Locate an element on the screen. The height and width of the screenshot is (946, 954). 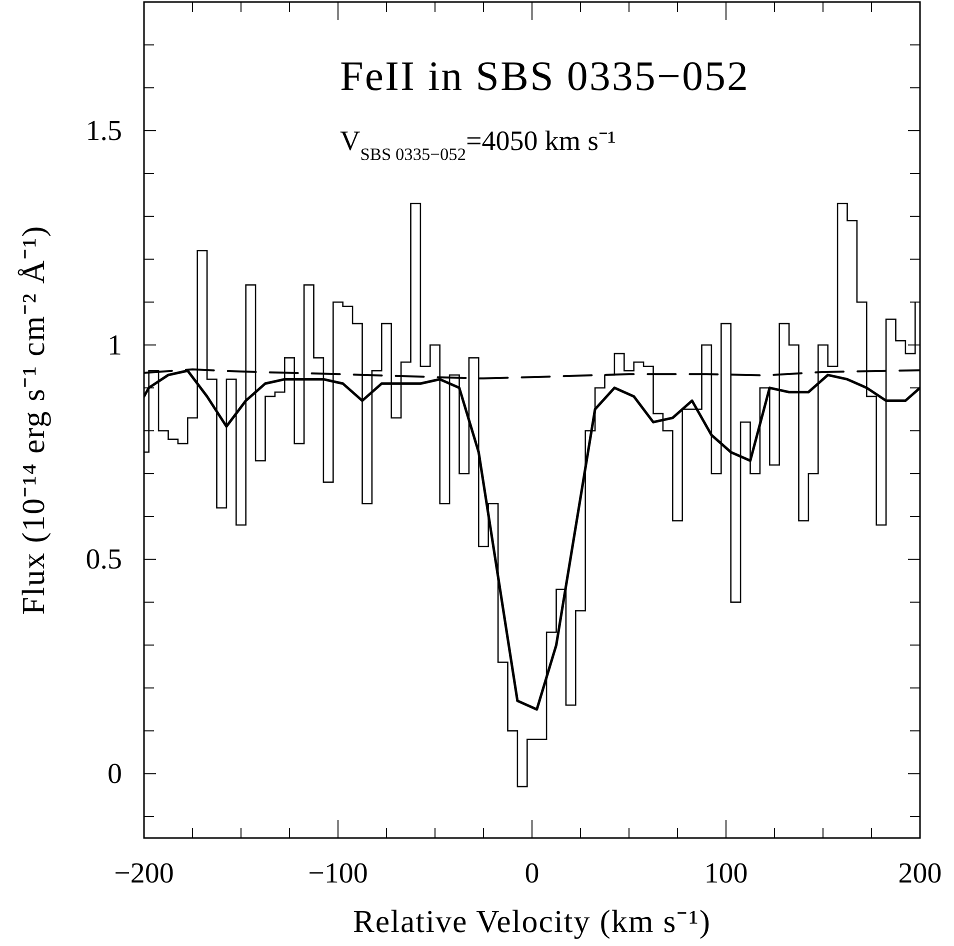
text: V$_{SBS 0335−052}$=4050 km s⁻¹ is located at coordinates (478, 145).